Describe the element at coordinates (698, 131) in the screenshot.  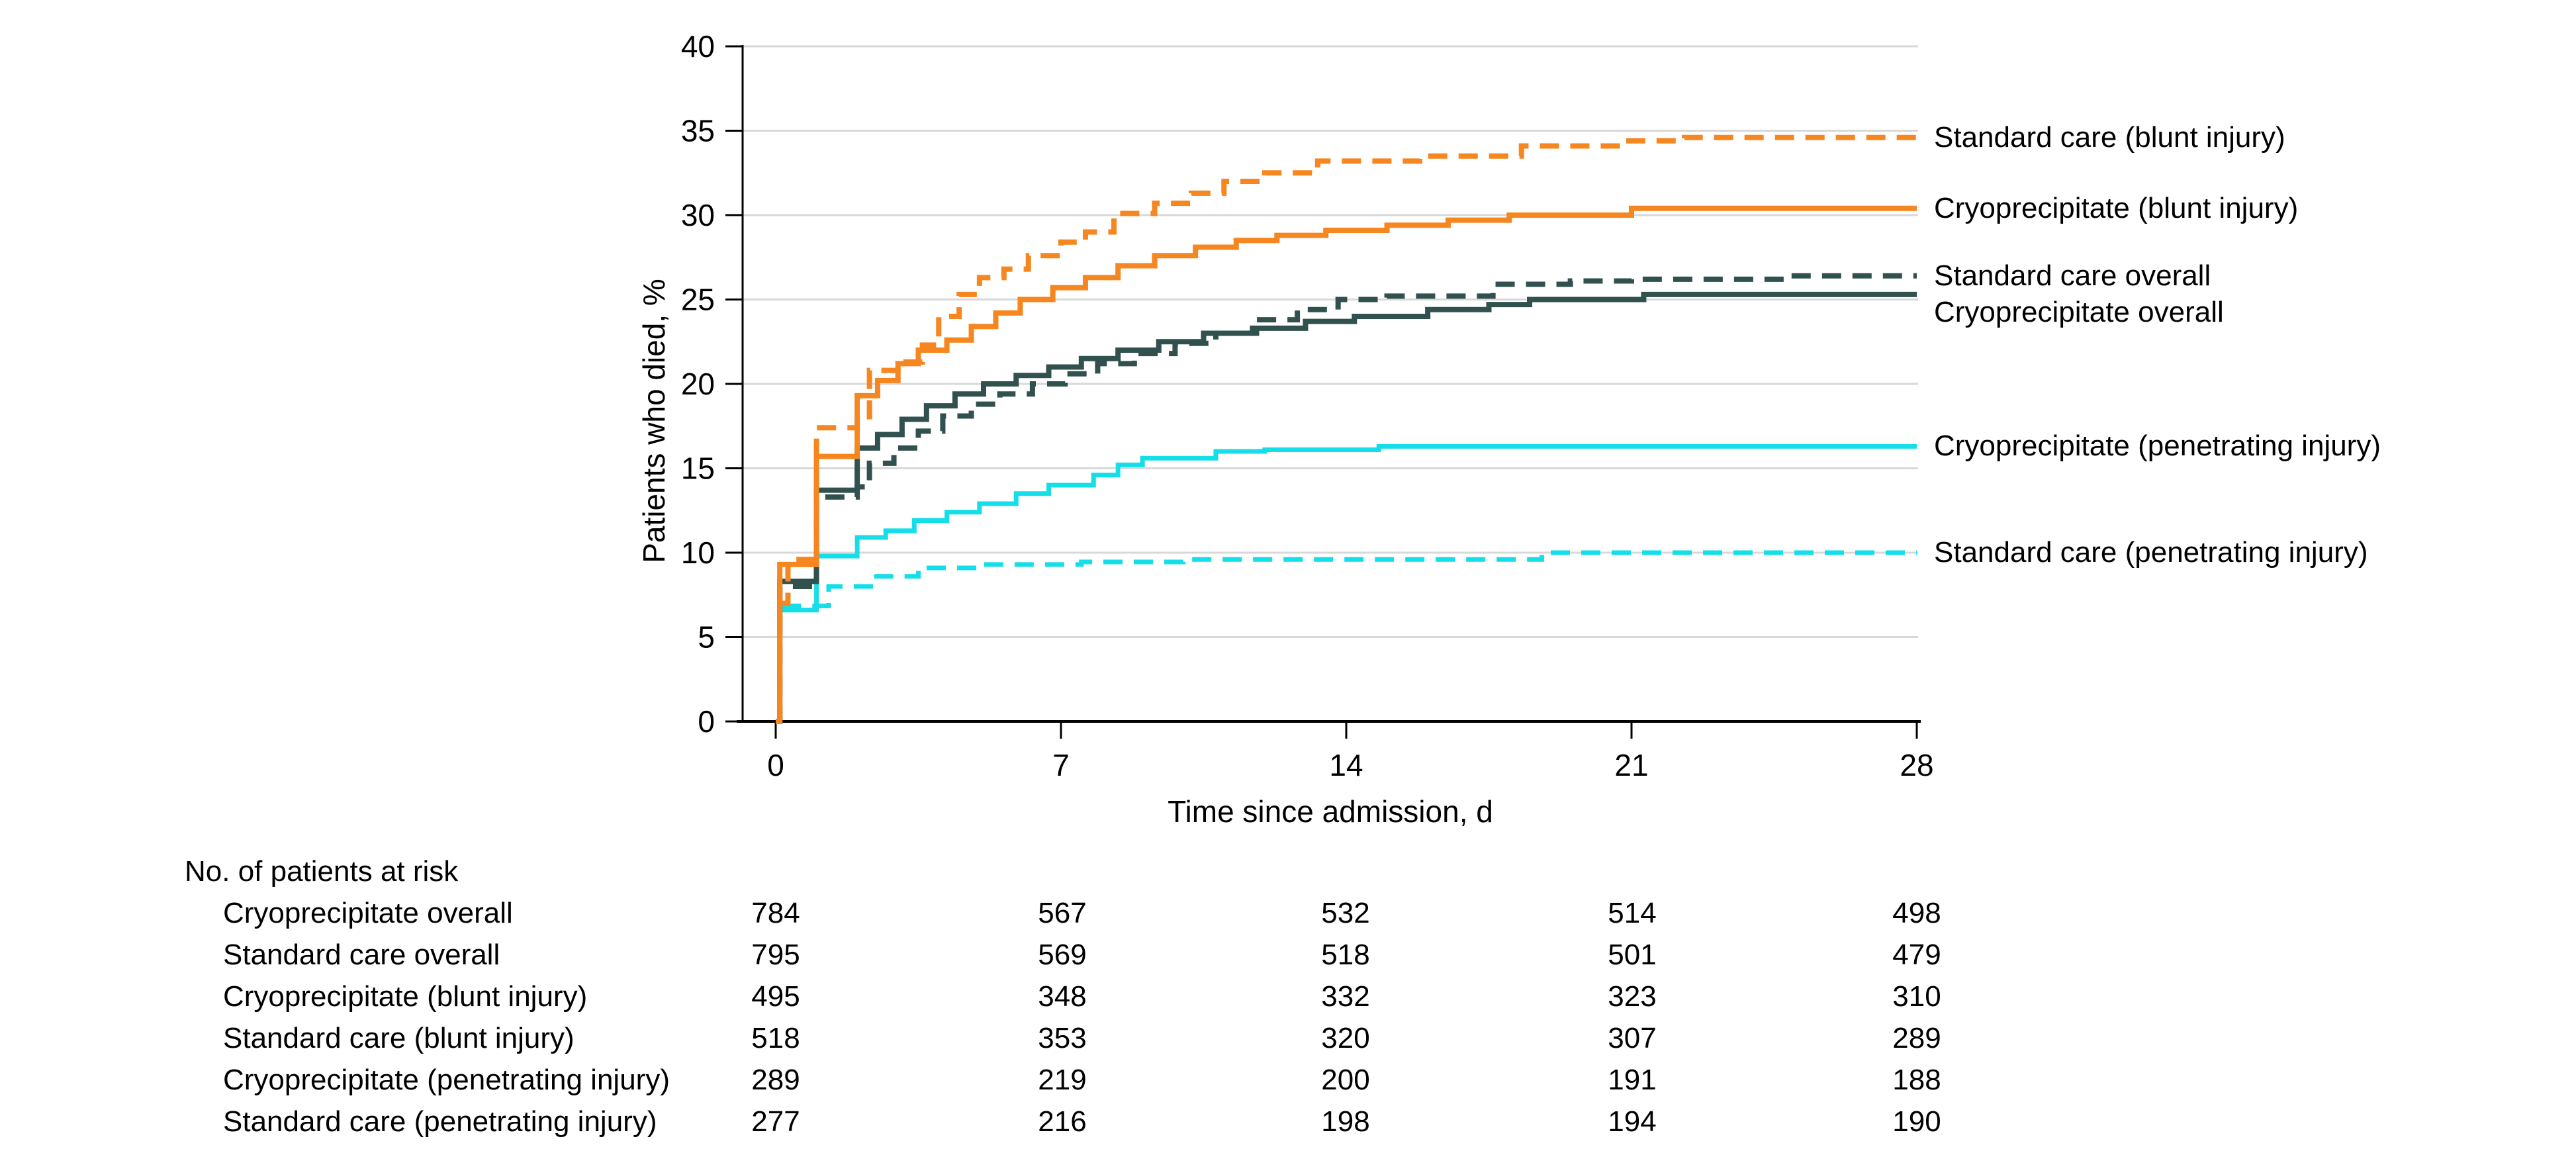
I see `y-tick-label: 35` at that location.